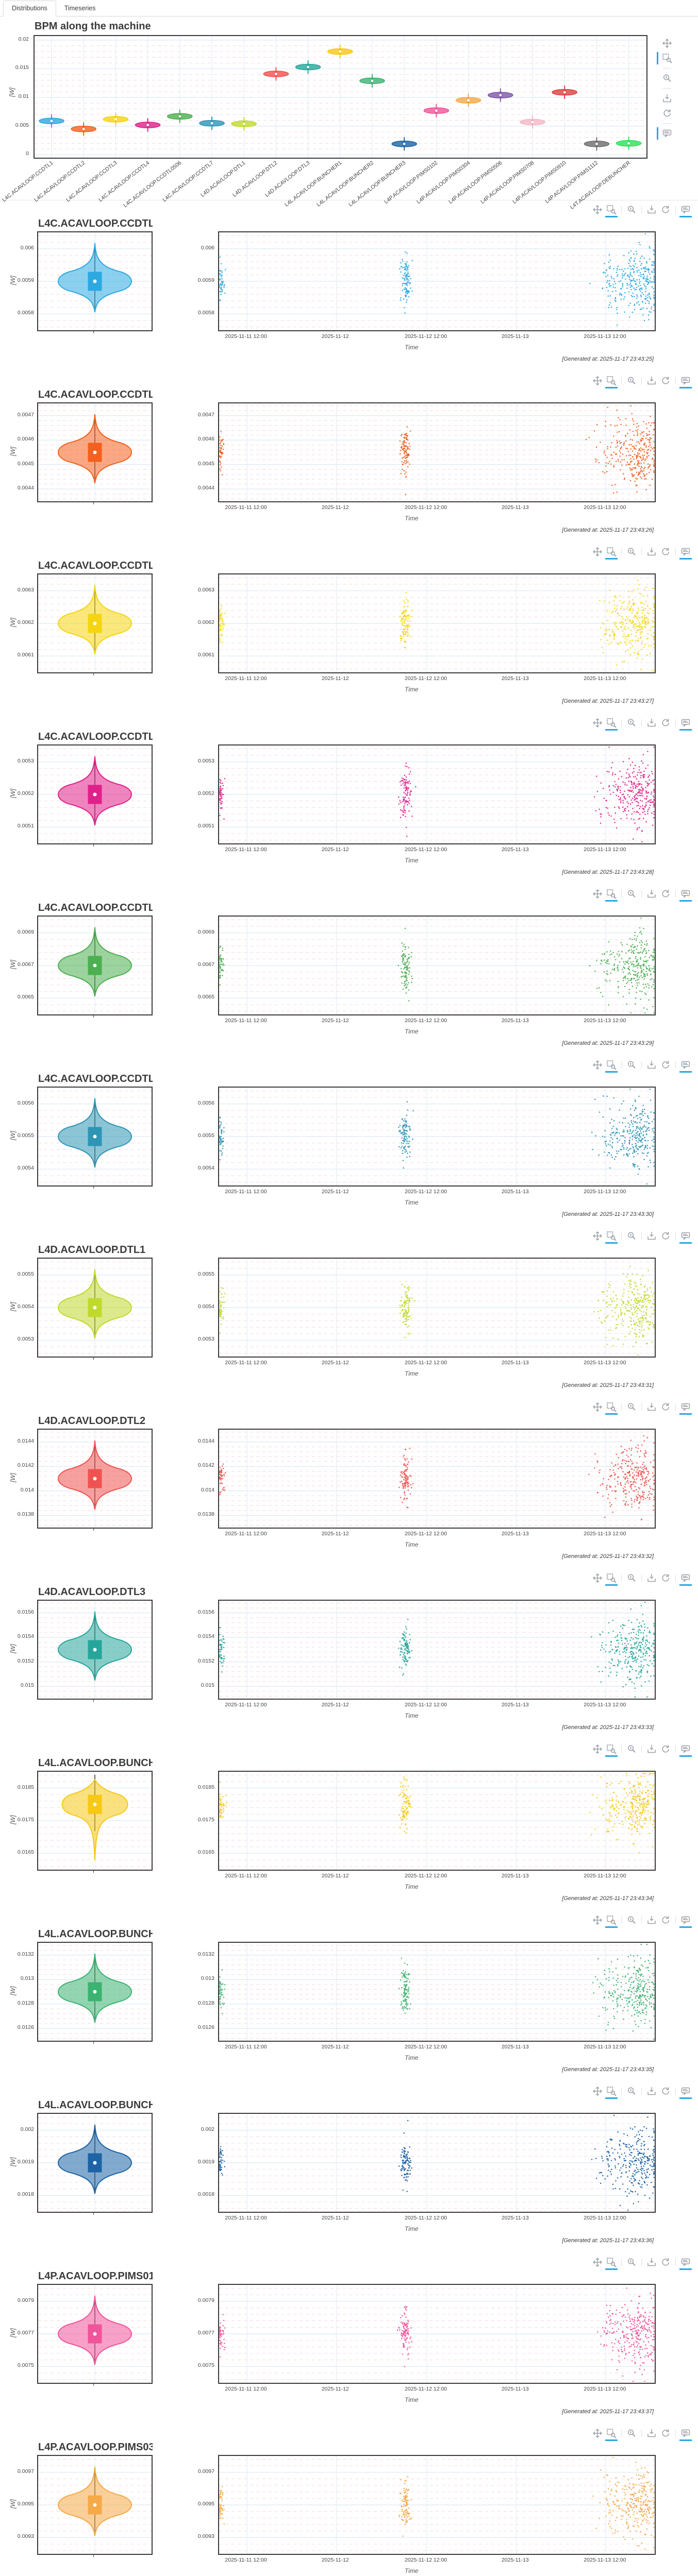 This screenshot has width=698, height=2576. Describe the element at coordinates (80, 8) in the screenshot. I see `tab-timeseries: Timeseries` at that location.